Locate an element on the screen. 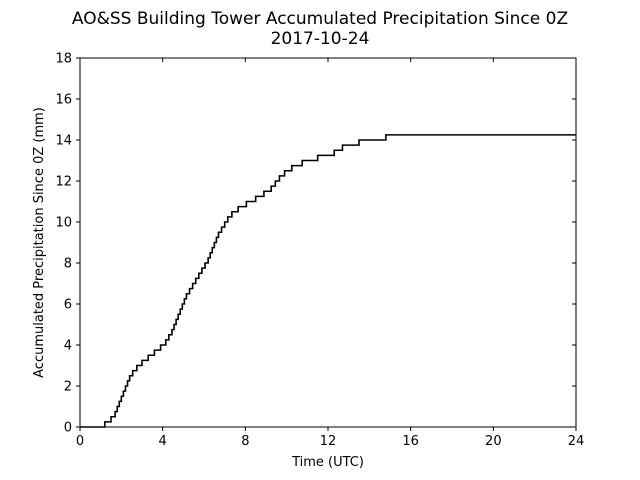  x-tick-label: 0 is located at coordinates (80, 441).